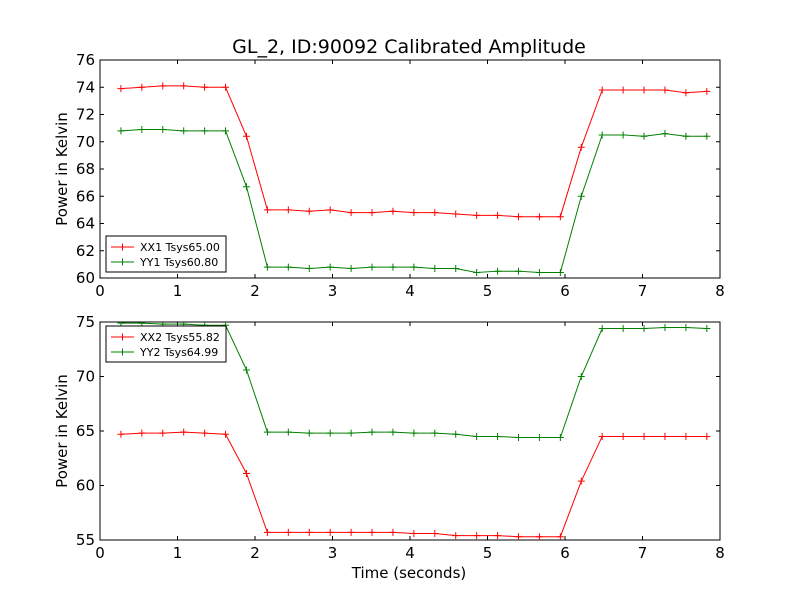 This screenshot has width=800, height=605. I want to click on x-tick-label: 5, so click(488, 553).